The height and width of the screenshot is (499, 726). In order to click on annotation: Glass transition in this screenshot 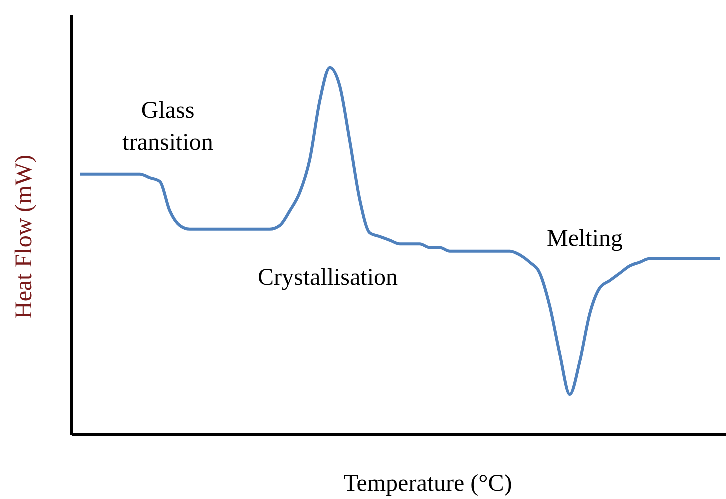, I will do `click(168, 127)`.